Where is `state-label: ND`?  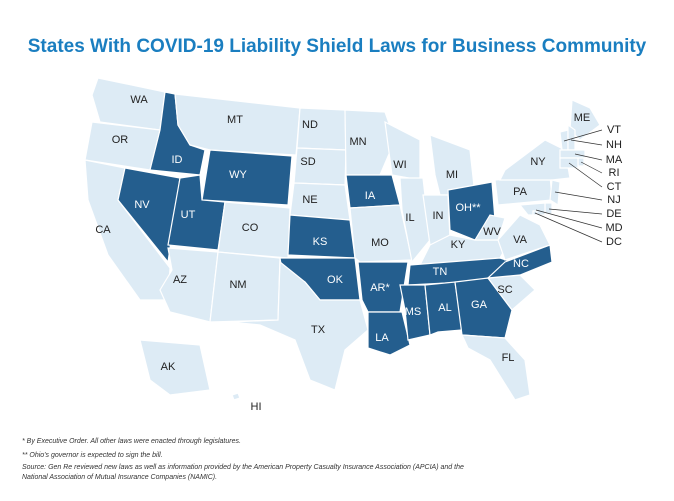
state-label: ND is located at coordinates (310, 125).